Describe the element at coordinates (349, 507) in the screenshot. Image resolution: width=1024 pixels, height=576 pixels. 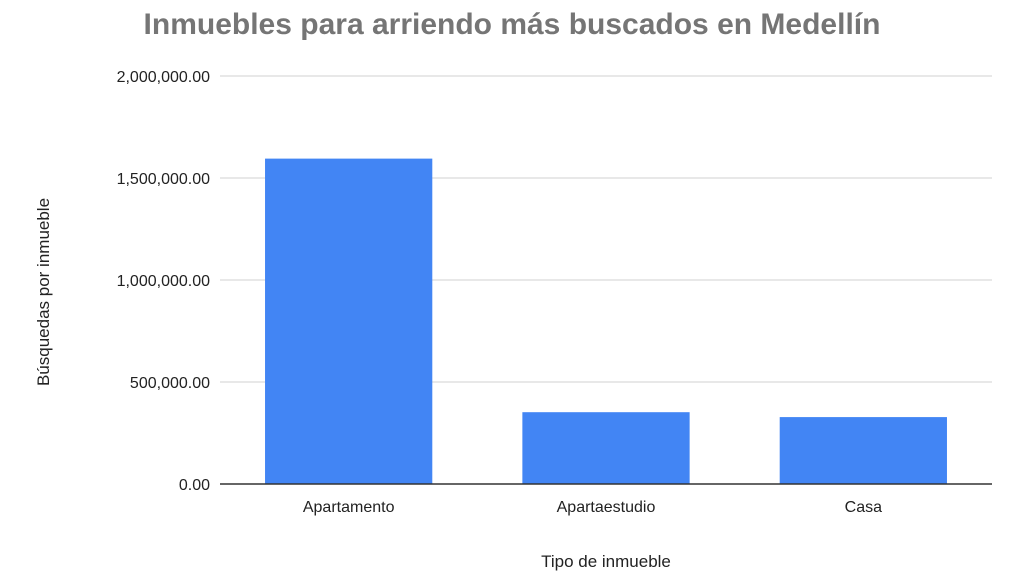
I see `x-tick-label: Apartamento` at that location.